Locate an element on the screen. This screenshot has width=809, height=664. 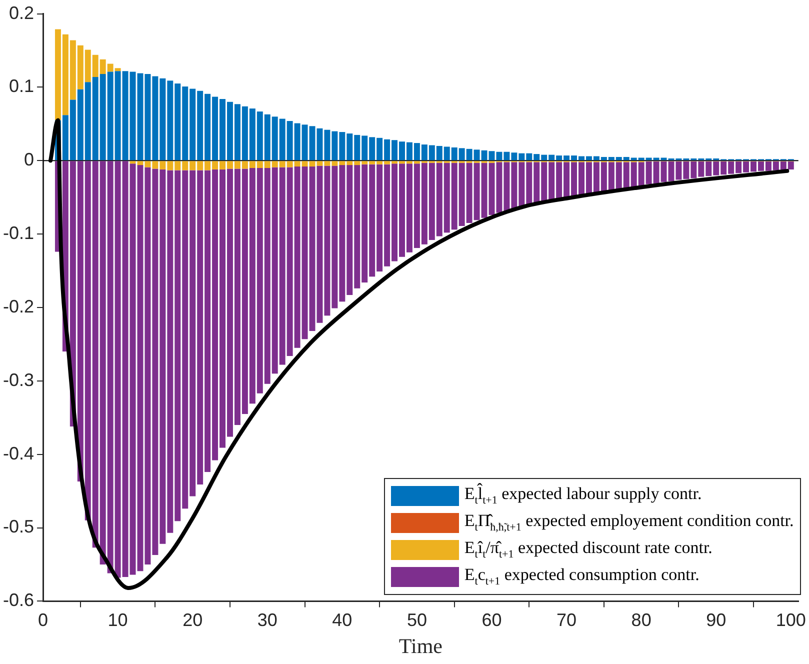
x-tick-label: 30 is located at coordinates (267, 620).